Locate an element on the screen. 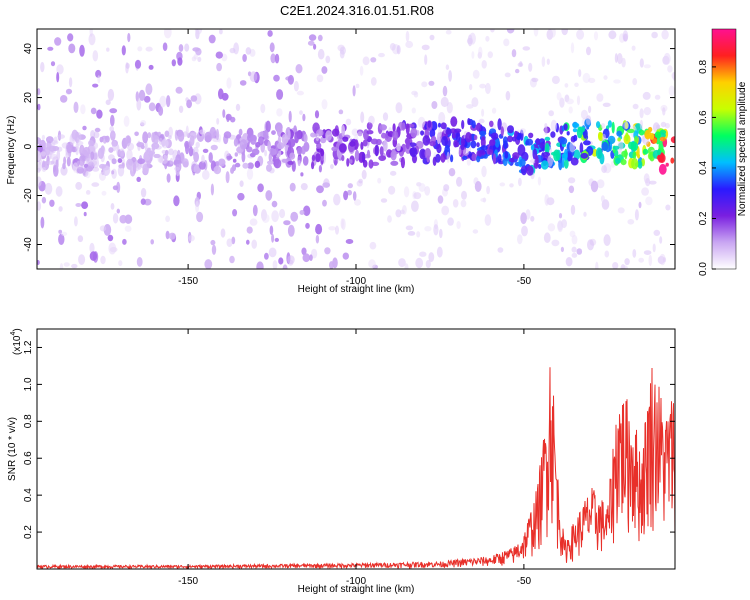  x-tick-label: -50 is located at coordinates (524, 281).